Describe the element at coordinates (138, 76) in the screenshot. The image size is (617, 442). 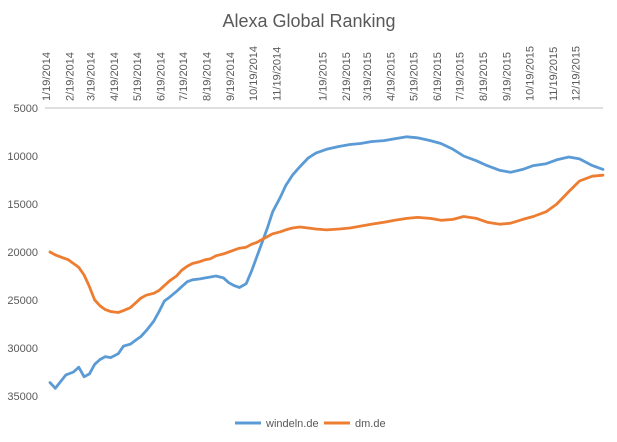
I see `x-tick-label: 5/19/2014` at that location.